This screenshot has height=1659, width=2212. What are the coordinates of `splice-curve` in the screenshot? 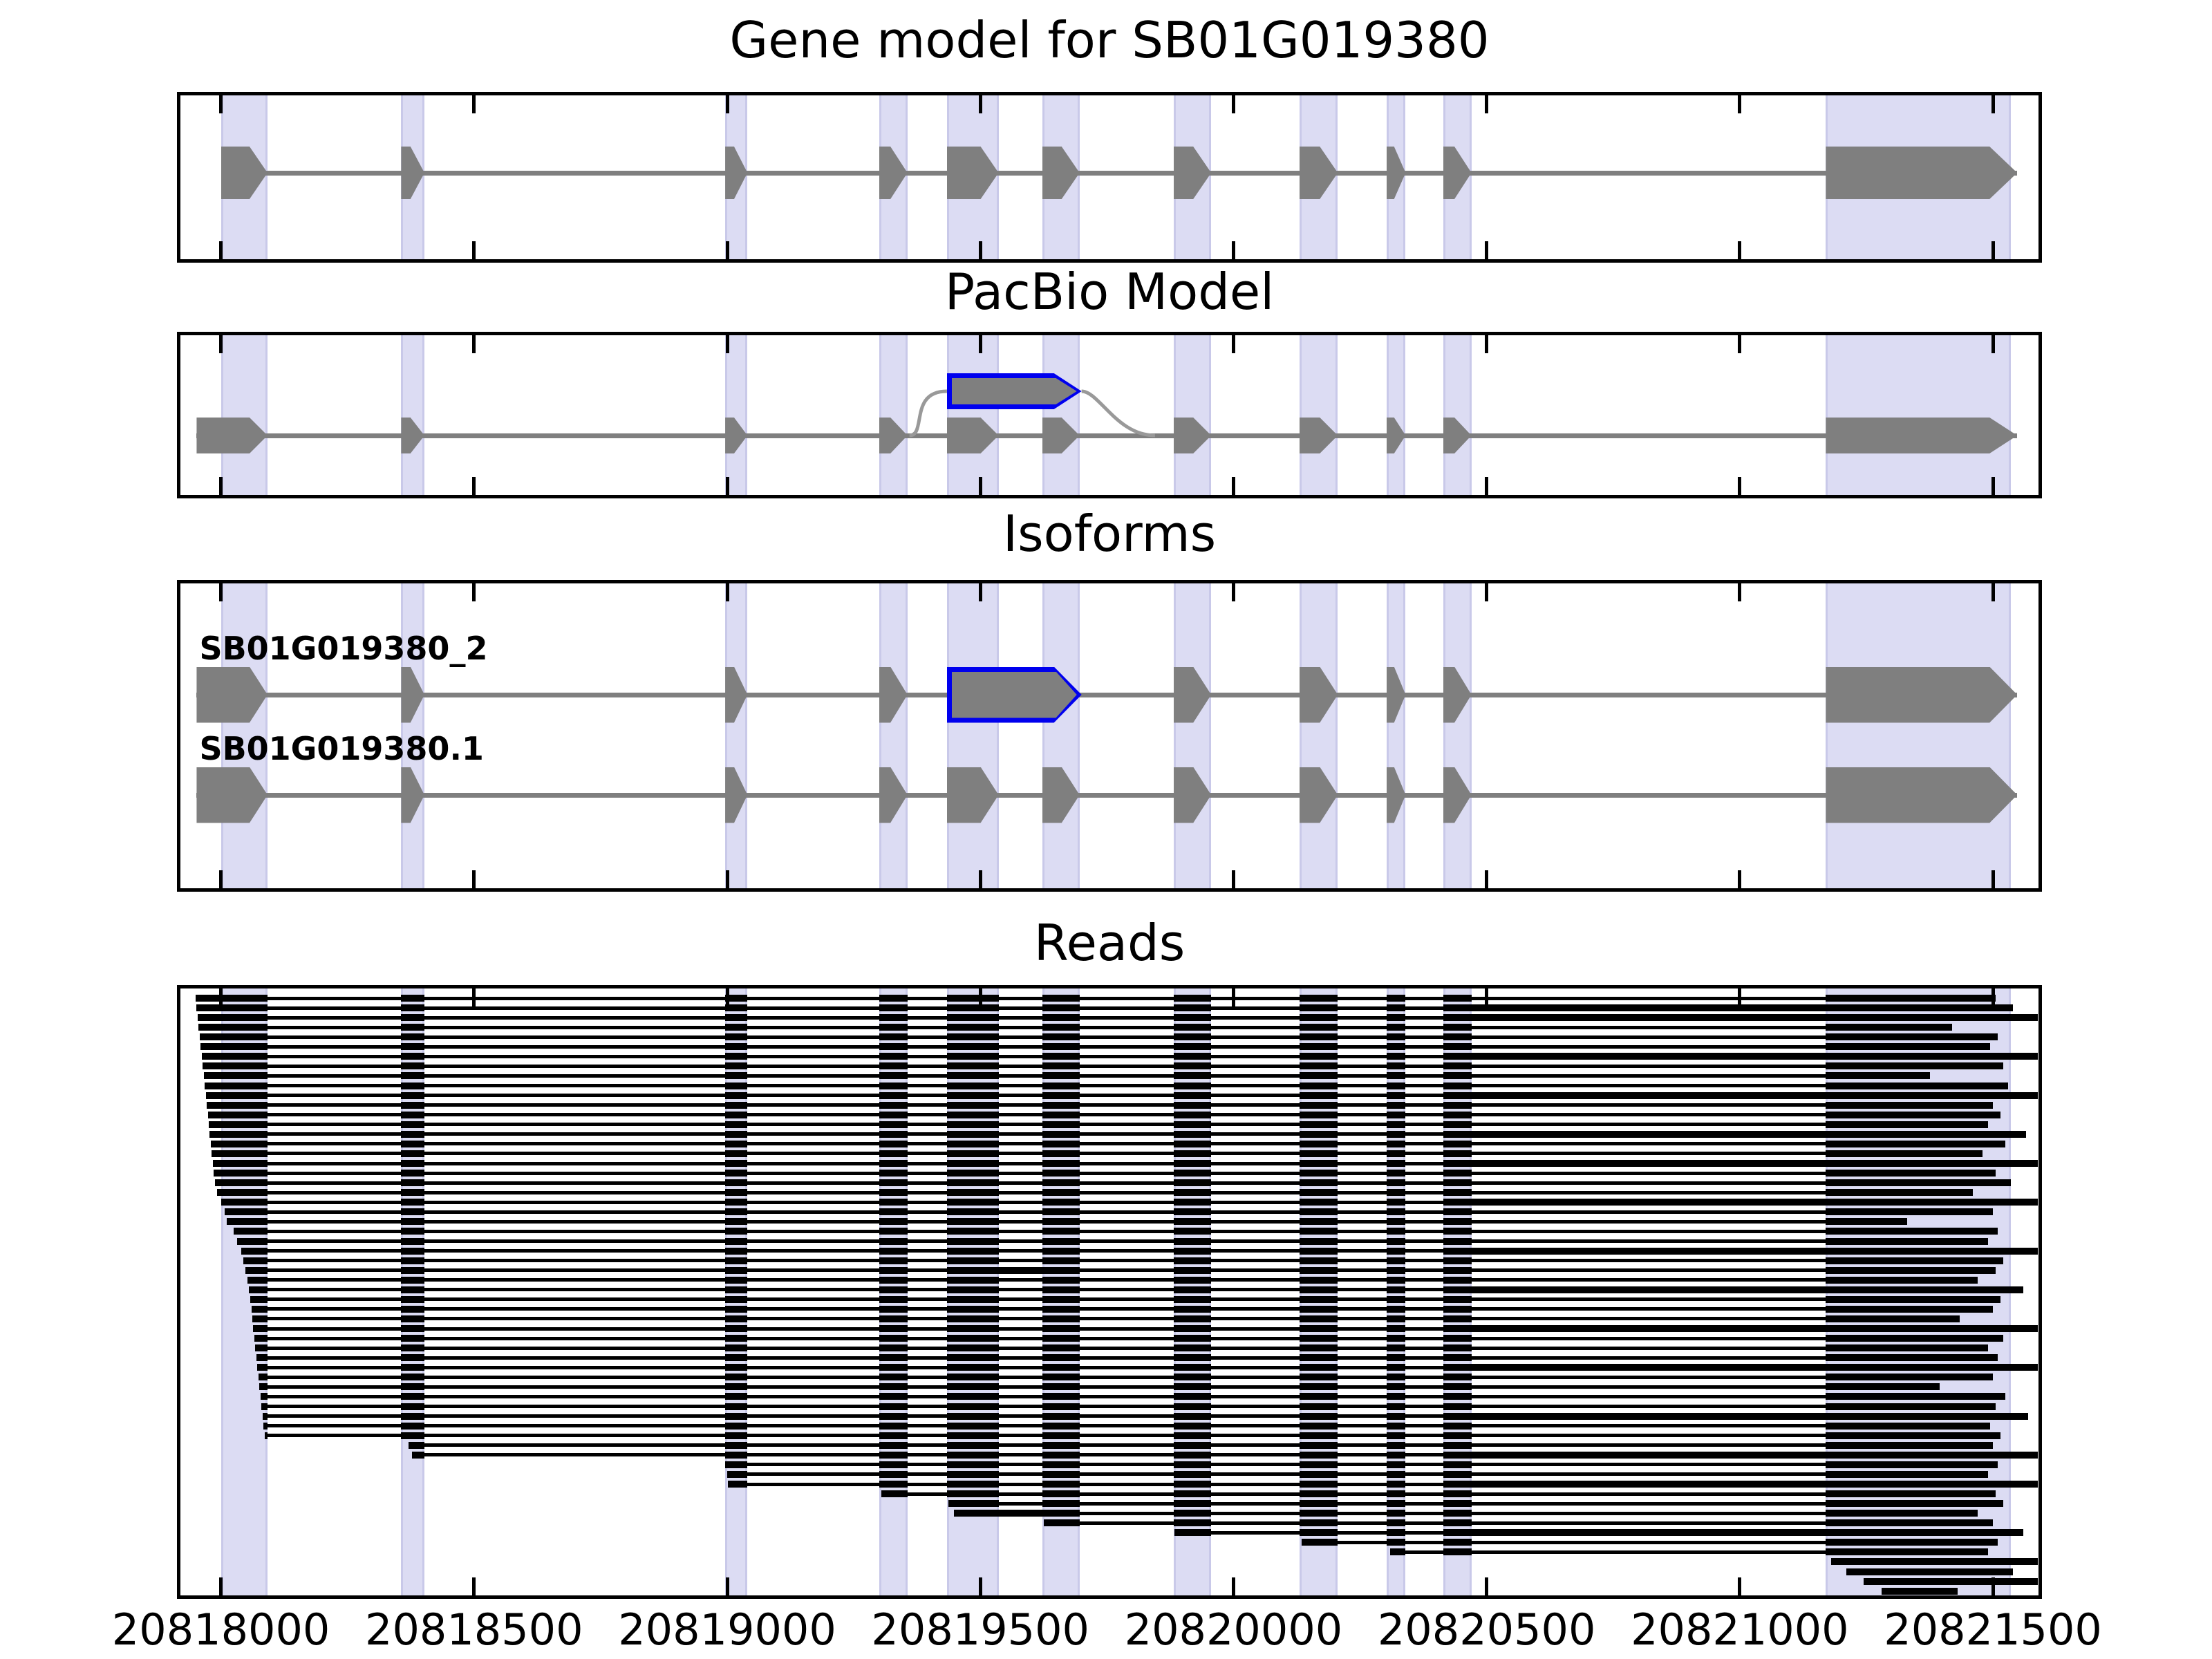 It's located at (1118, 413).